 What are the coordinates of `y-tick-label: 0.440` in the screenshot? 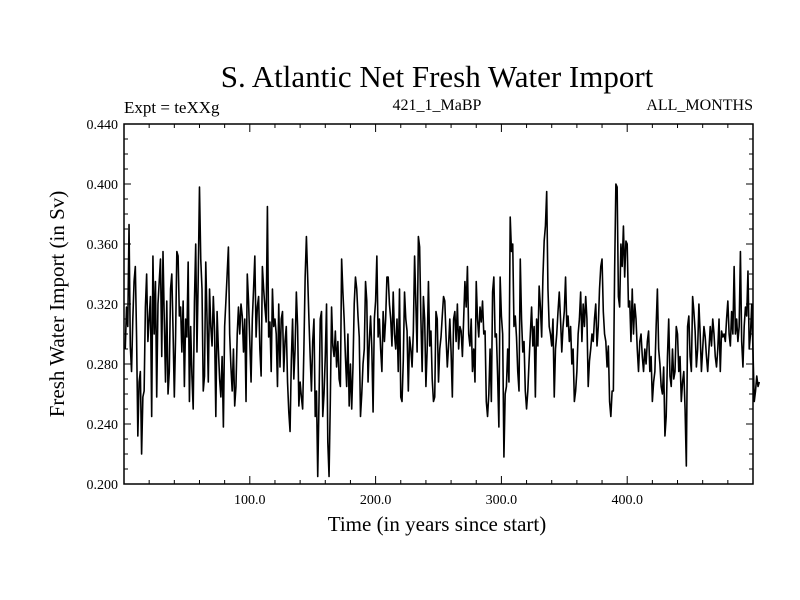 It's located at (103, 125).